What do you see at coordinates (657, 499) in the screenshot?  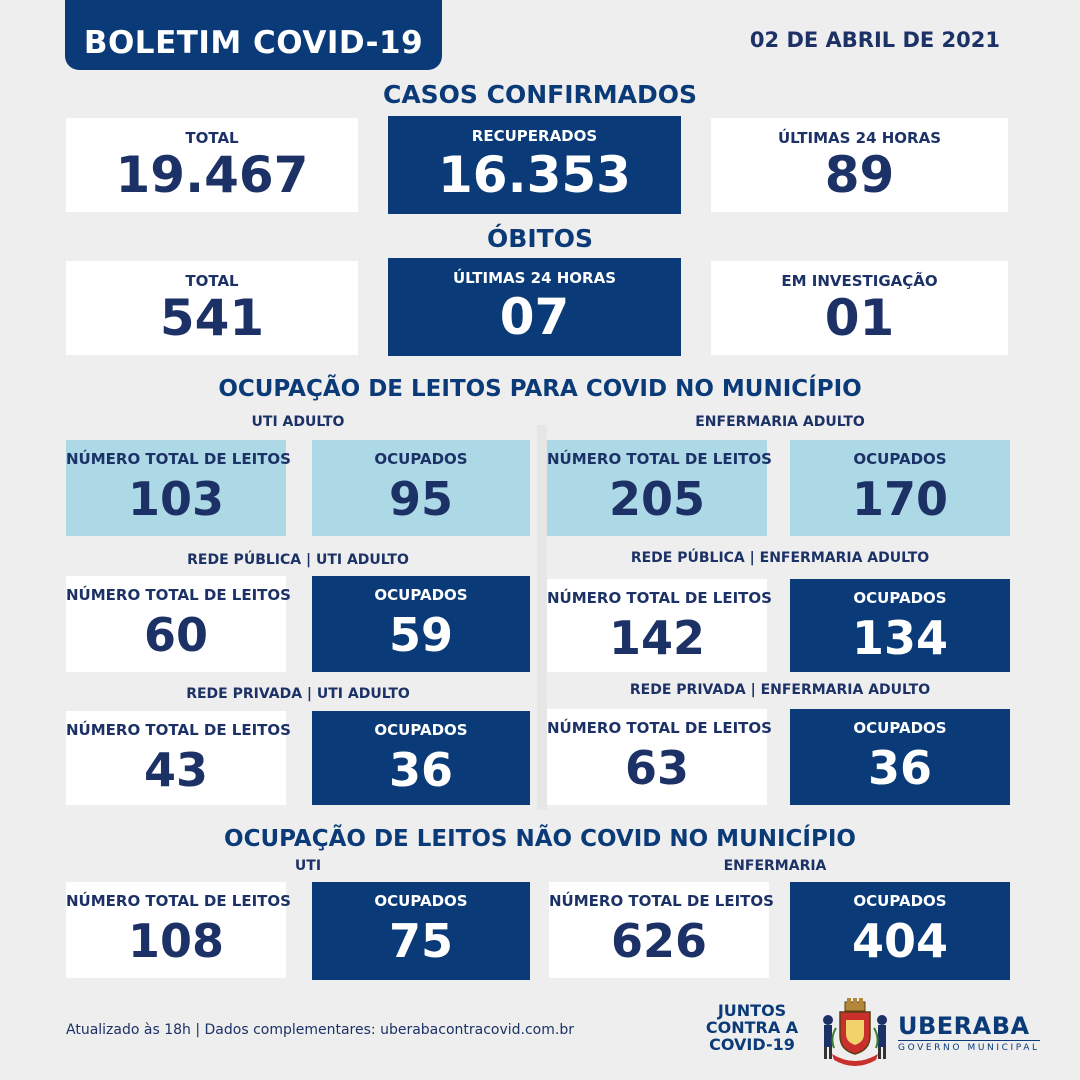 I see `card-value: 205` at bounding box center [657, 499].